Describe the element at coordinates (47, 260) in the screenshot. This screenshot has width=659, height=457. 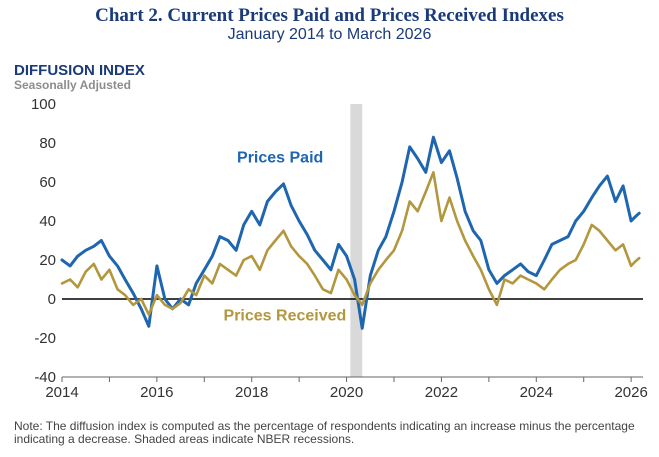
I see `y-tick-label: 20` at that location.